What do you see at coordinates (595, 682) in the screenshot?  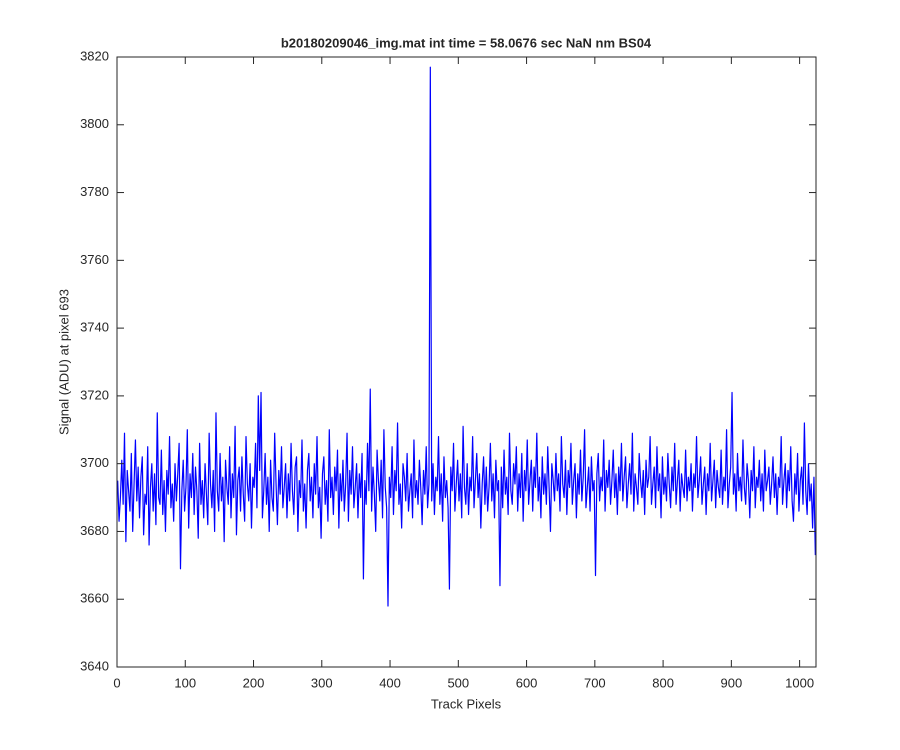 I see `x-tick-label: 700` at bounding box center [595, 682].